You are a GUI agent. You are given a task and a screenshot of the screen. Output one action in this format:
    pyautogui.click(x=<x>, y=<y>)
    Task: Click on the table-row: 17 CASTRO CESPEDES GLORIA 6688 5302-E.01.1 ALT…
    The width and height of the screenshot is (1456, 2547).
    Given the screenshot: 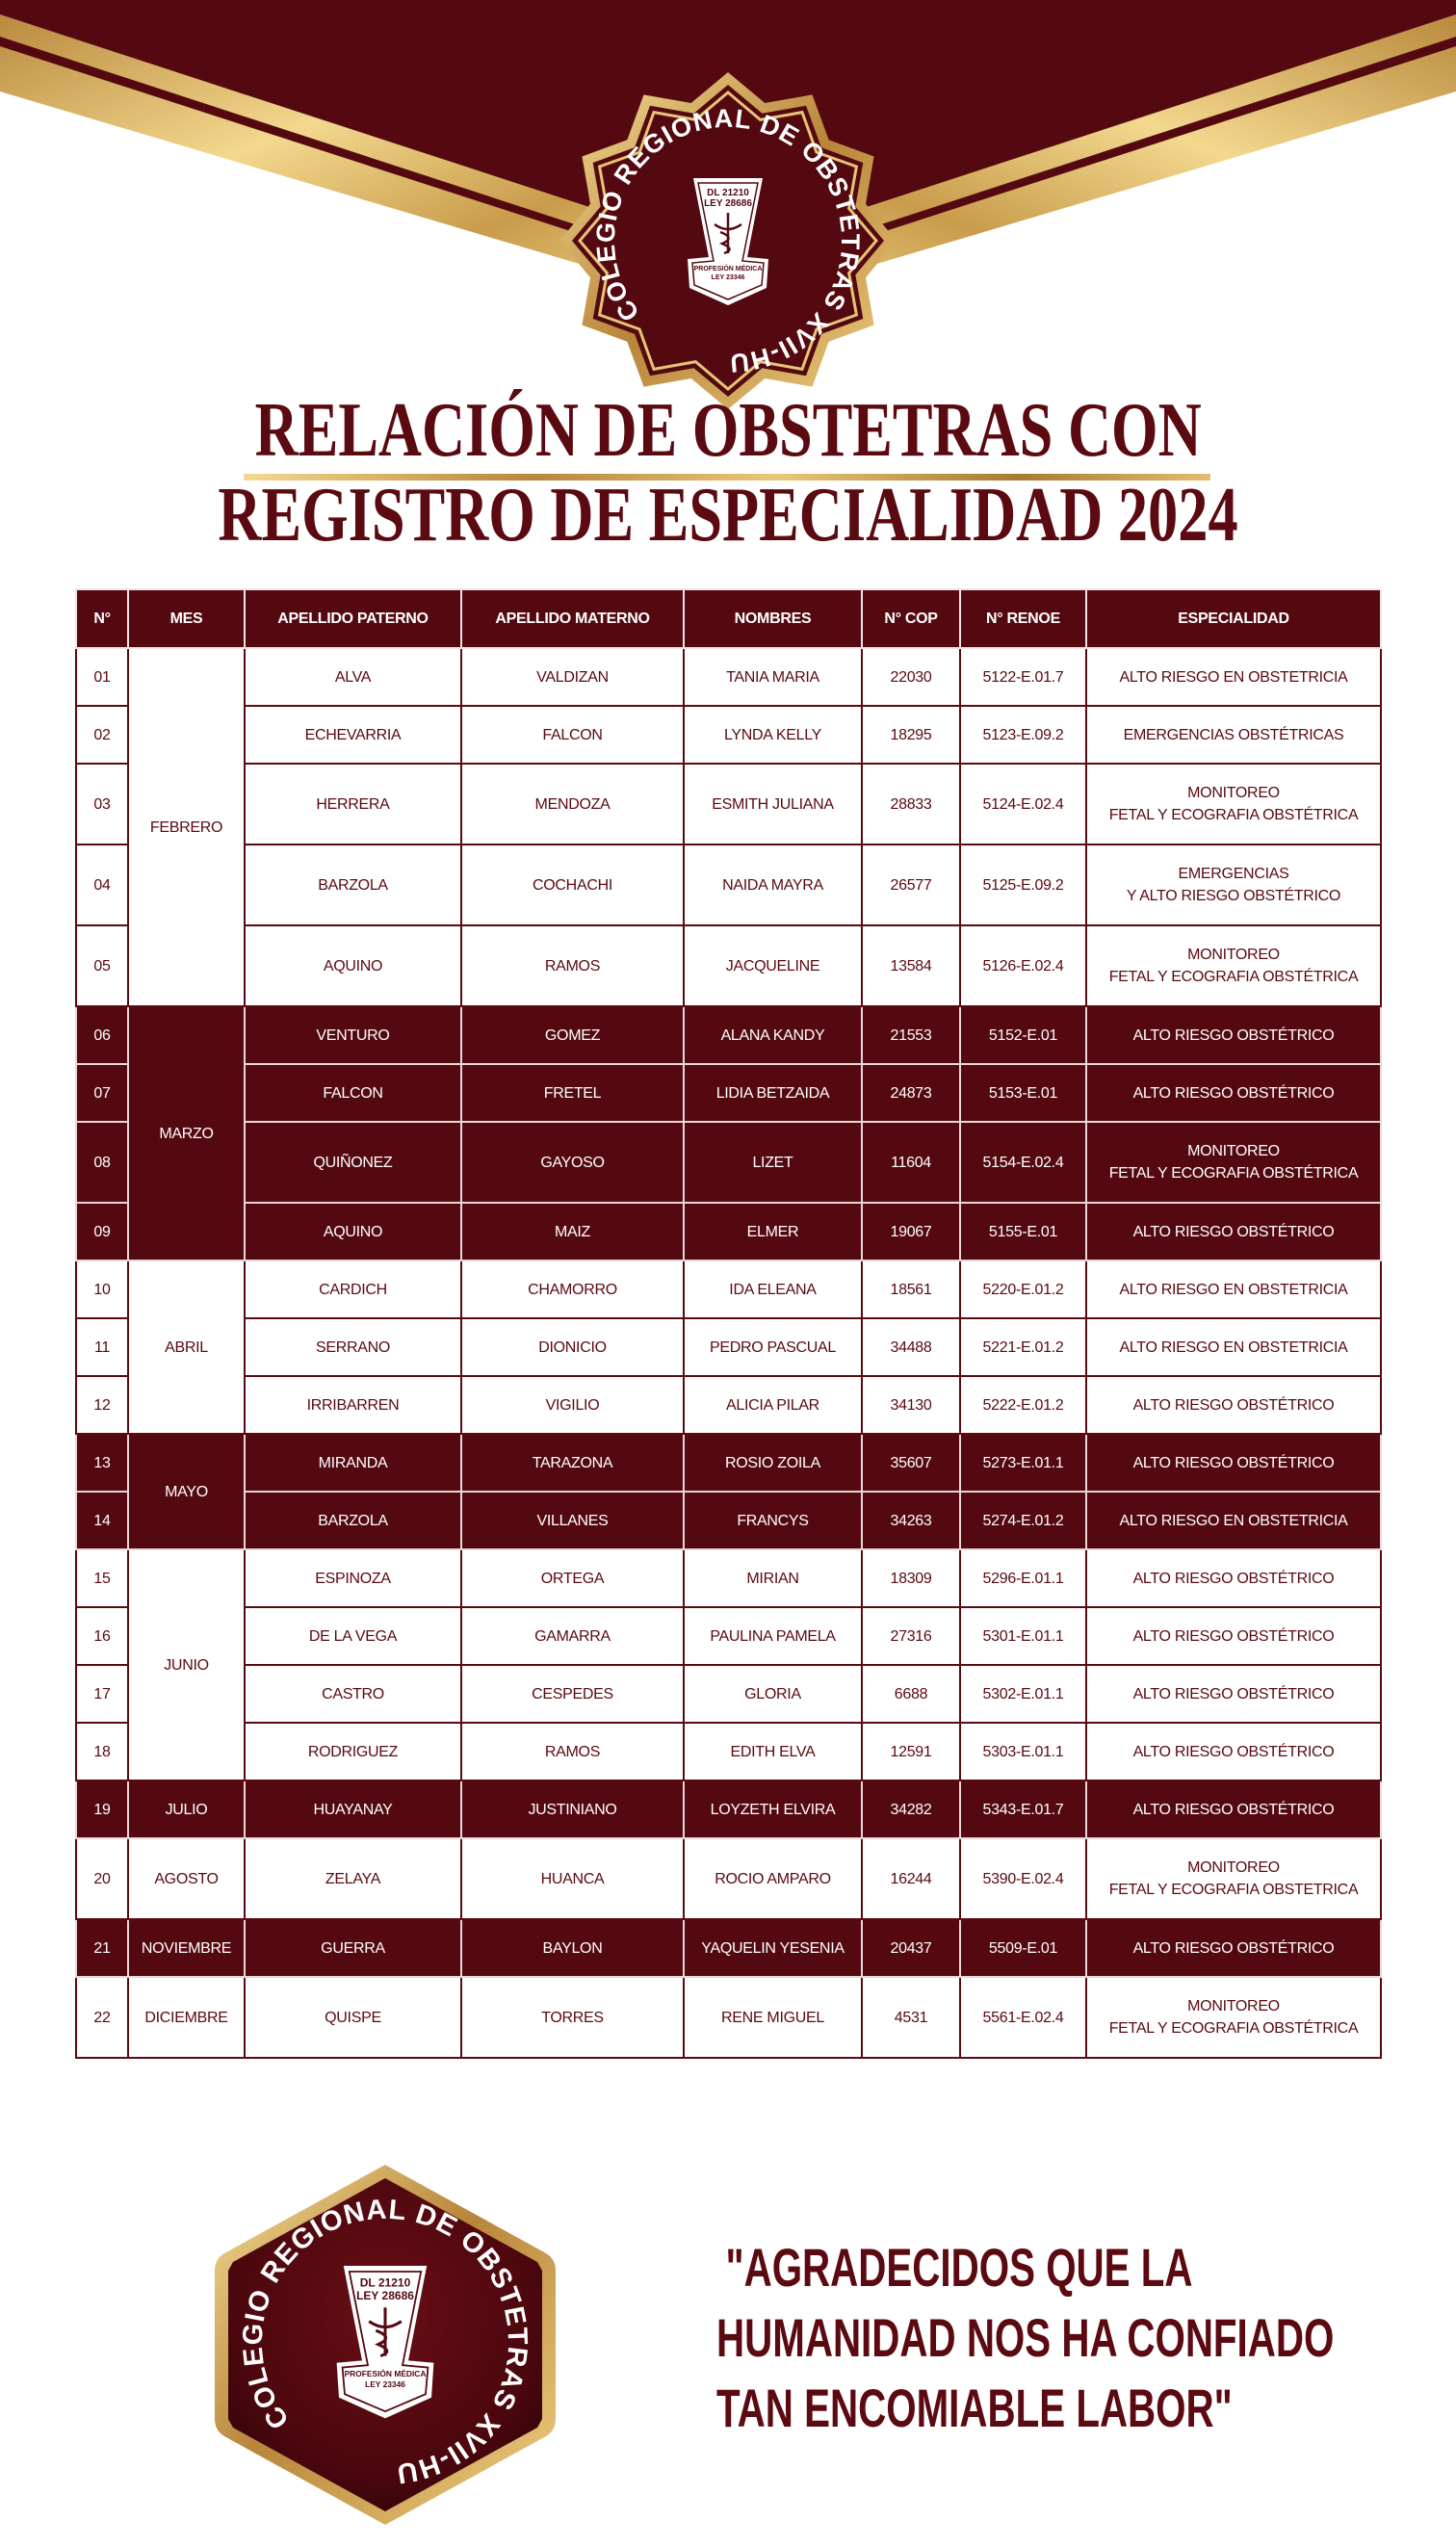 What is the action you would take?
    pyautogui.click(x=728, y=1694)
    